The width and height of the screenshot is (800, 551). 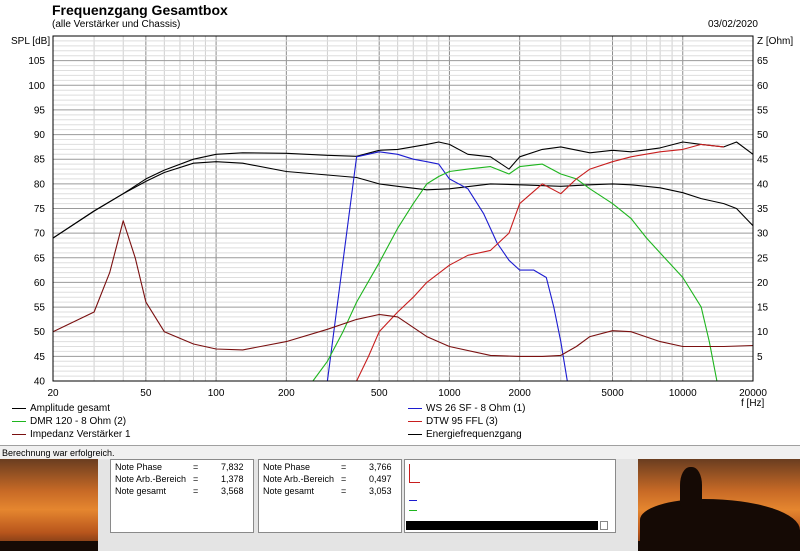 I want to click on legend-item-dmr-120: DMR 120 - 8 Ohm (2), so click(x=69, y=421).